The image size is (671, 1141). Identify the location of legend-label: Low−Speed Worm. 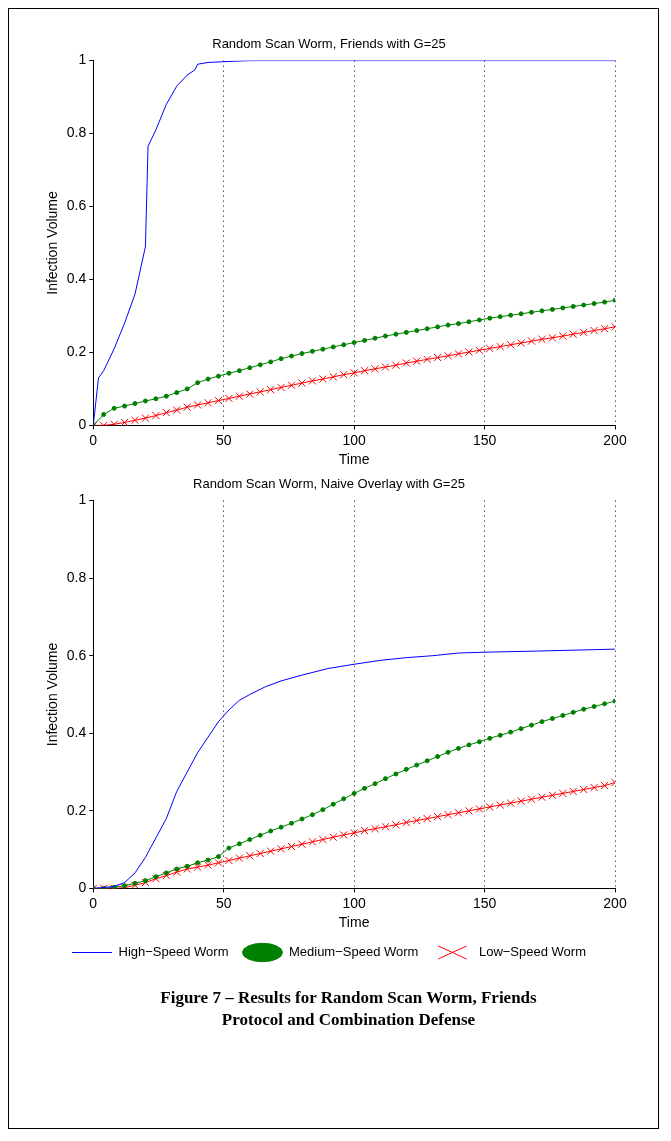
(532, 952).